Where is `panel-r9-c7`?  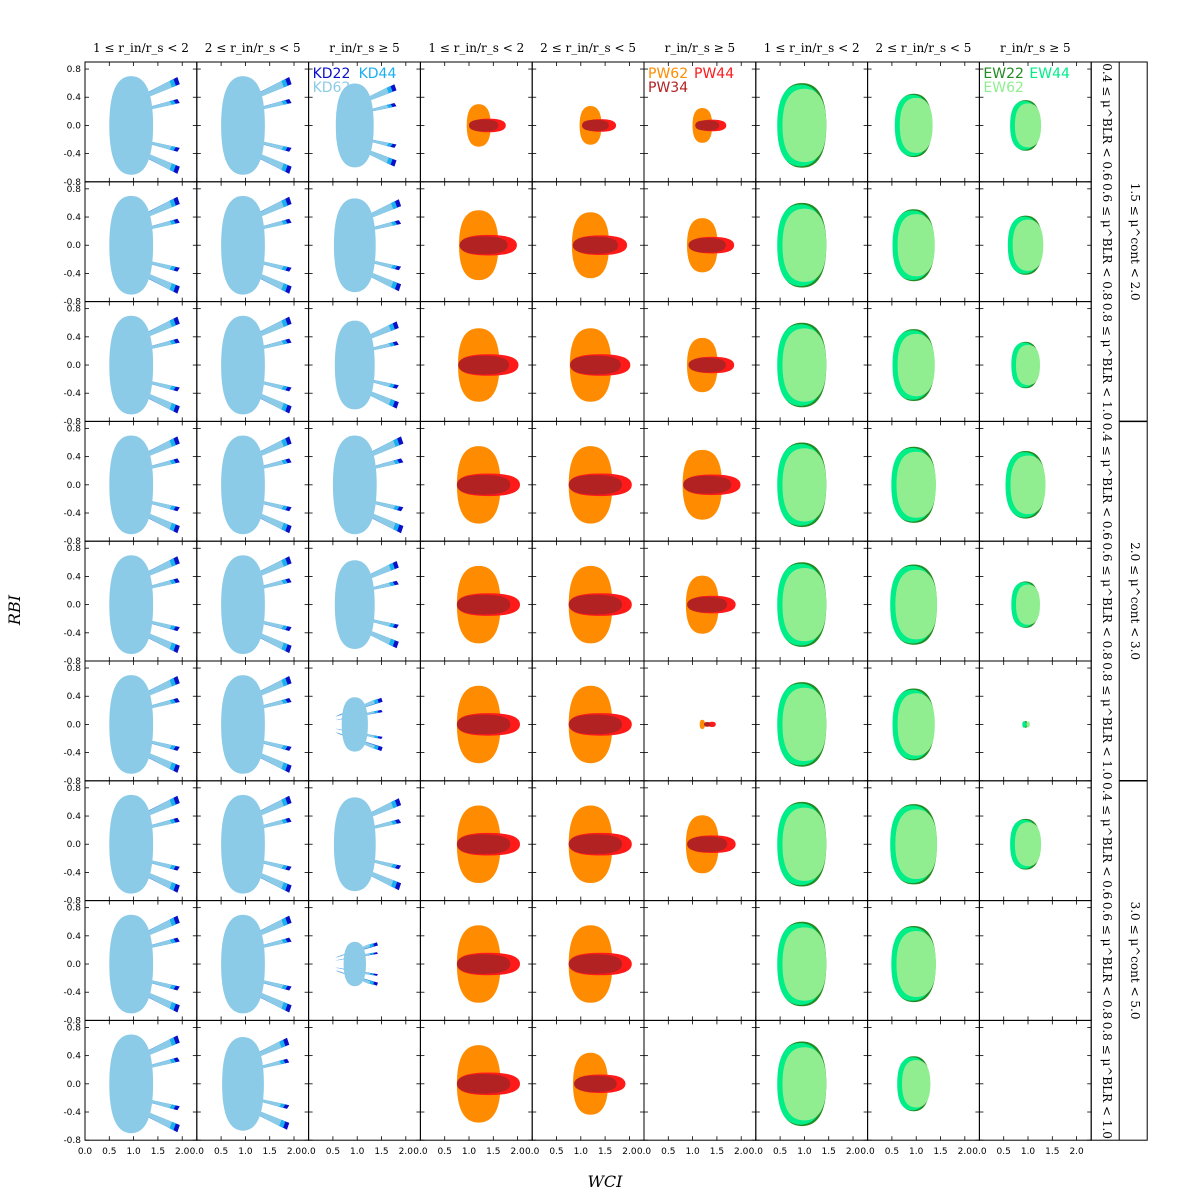
panel-r9-c7 is located at coordinates (812, 1080).